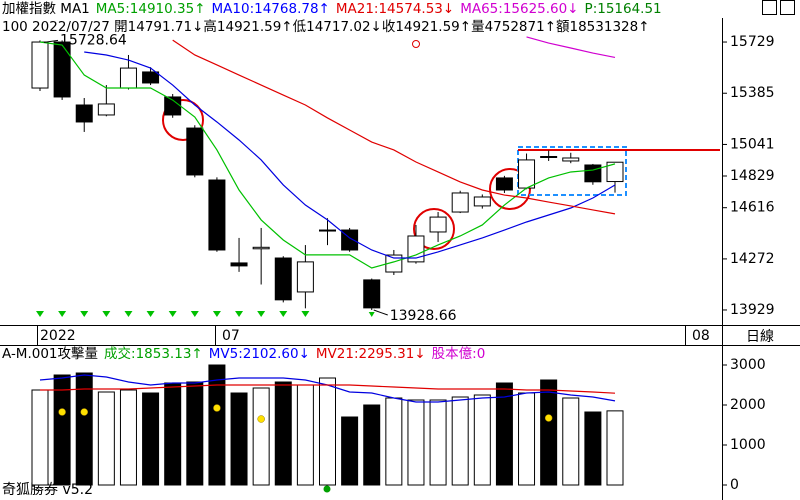 The width and height of the screenshot is (800, 500). I want to click on x-tick-label: 07, so click(231, 336).